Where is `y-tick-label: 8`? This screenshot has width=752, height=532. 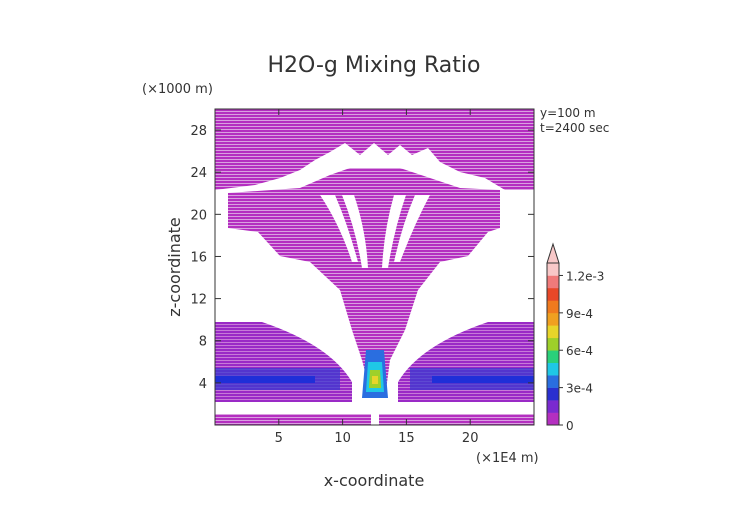 y-tick-label: 8 is located at coordinates (203, 342).